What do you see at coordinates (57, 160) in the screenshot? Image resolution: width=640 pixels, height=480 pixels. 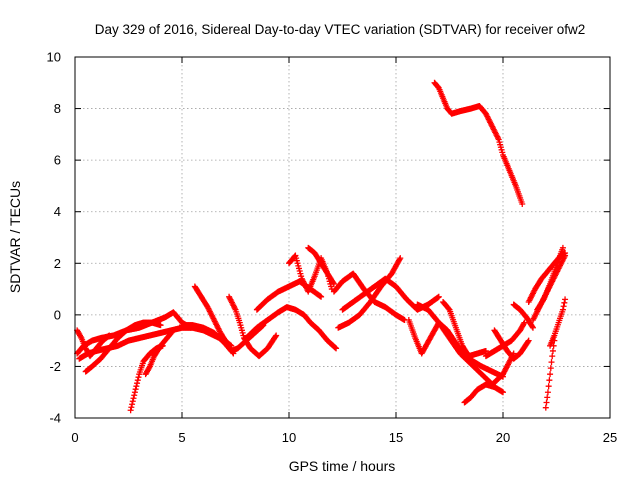 I see `y-tick-label: 6` at bounding box center [57, 160].